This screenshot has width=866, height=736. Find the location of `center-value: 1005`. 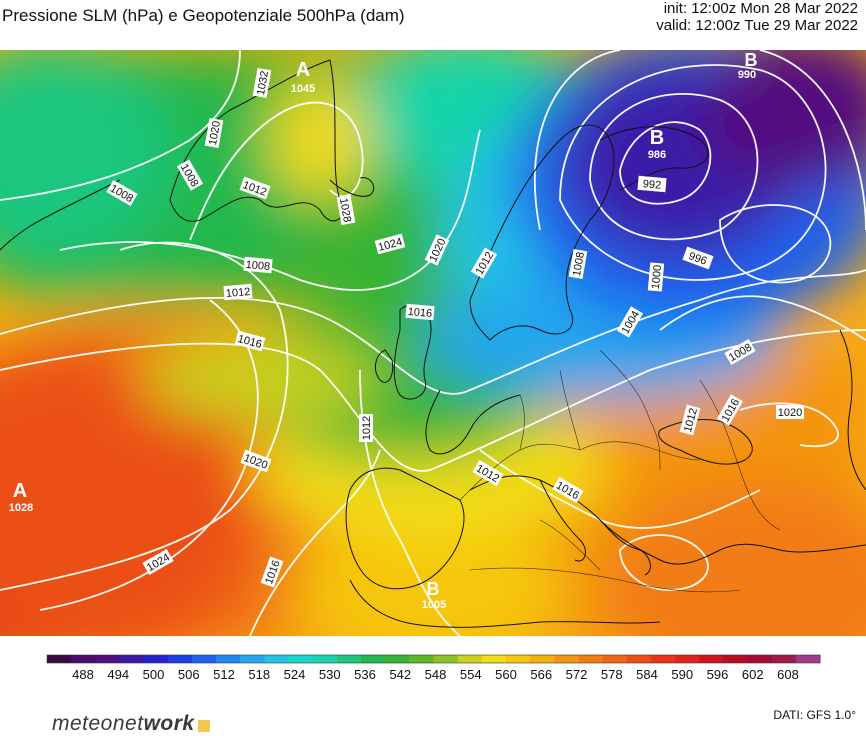

center-value: 1005 is located at coordinates (434, 605).